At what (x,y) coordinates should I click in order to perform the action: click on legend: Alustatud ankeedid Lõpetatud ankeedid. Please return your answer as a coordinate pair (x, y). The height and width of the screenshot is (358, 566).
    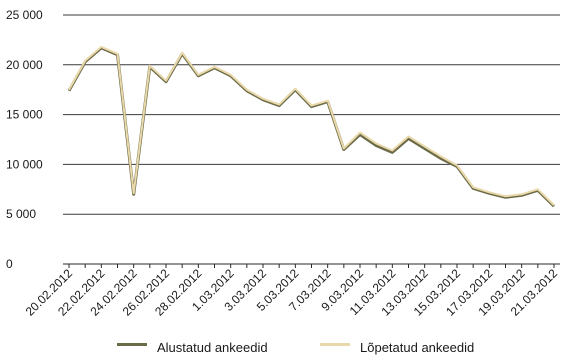
    Looking at the image, I should click on (283, 347).